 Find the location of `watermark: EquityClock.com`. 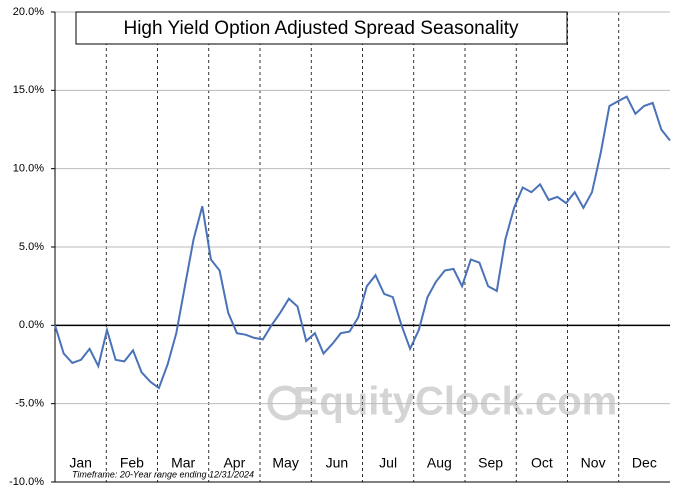

watermark: EquityClock.com is located at coordinates (455, 402).